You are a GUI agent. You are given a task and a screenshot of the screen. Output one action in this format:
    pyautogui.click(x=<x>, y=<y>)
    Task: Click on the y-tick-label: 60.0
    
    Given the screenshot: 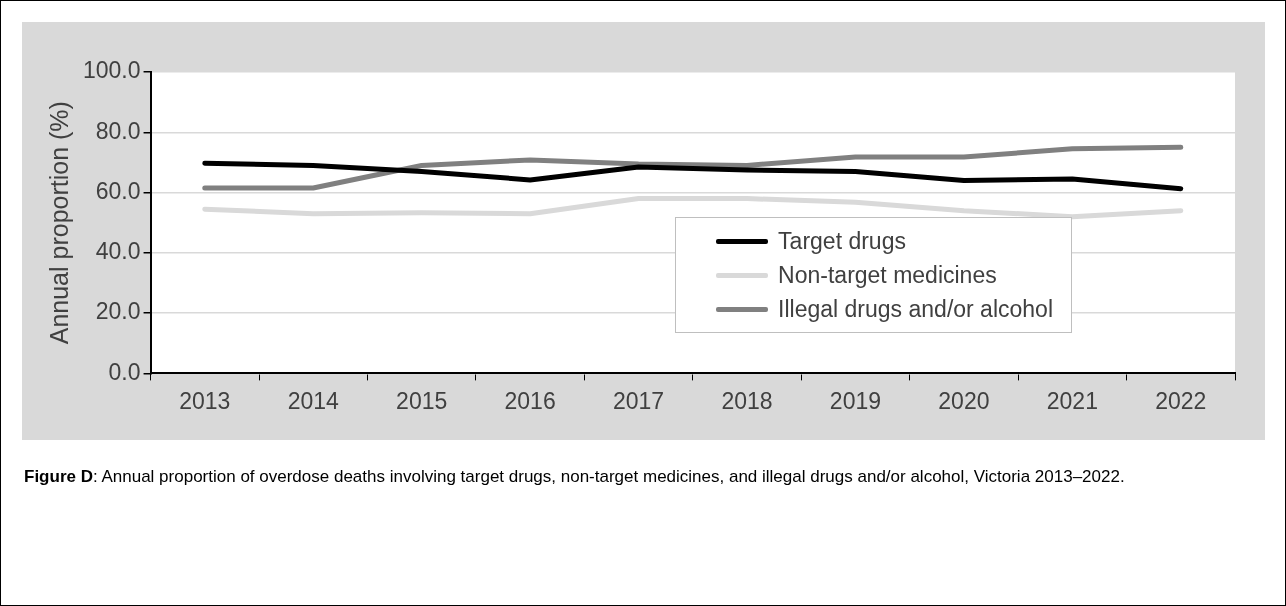 What is the action you would take?
    pyautogui.click(x=118, y=190)
    